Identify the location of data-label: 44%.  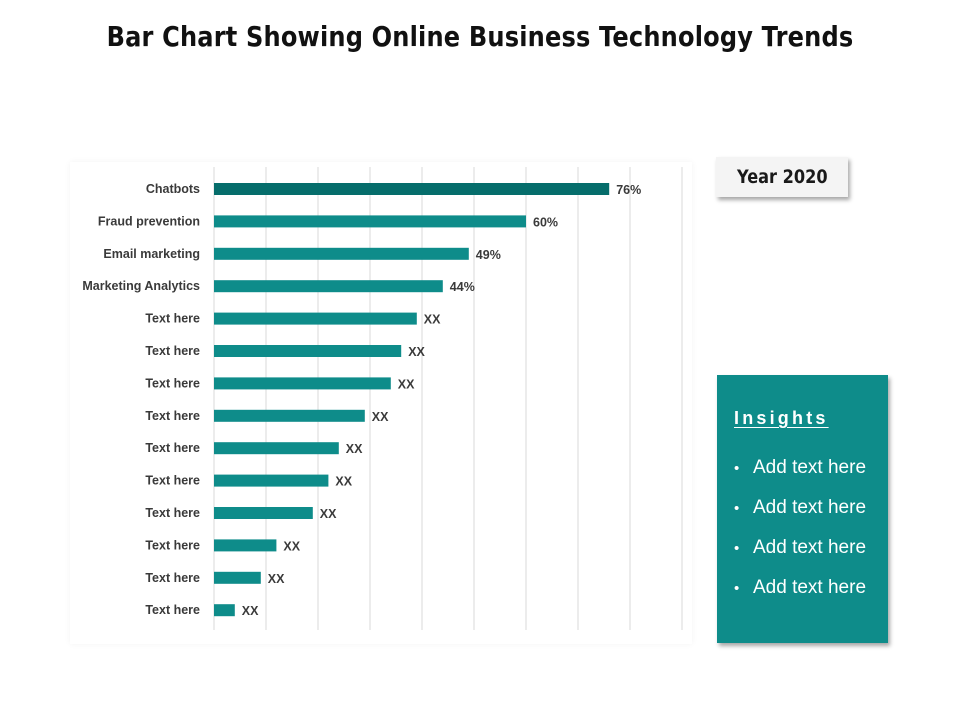
(462, 287).